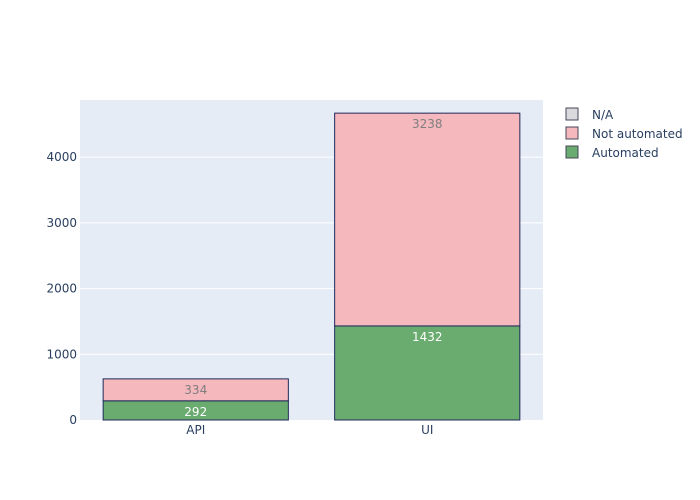  What do you see at coordinates (589, 114) in the screenshot?
I see `legend-item-n-a: N/A` at bounding box center [589, 114].